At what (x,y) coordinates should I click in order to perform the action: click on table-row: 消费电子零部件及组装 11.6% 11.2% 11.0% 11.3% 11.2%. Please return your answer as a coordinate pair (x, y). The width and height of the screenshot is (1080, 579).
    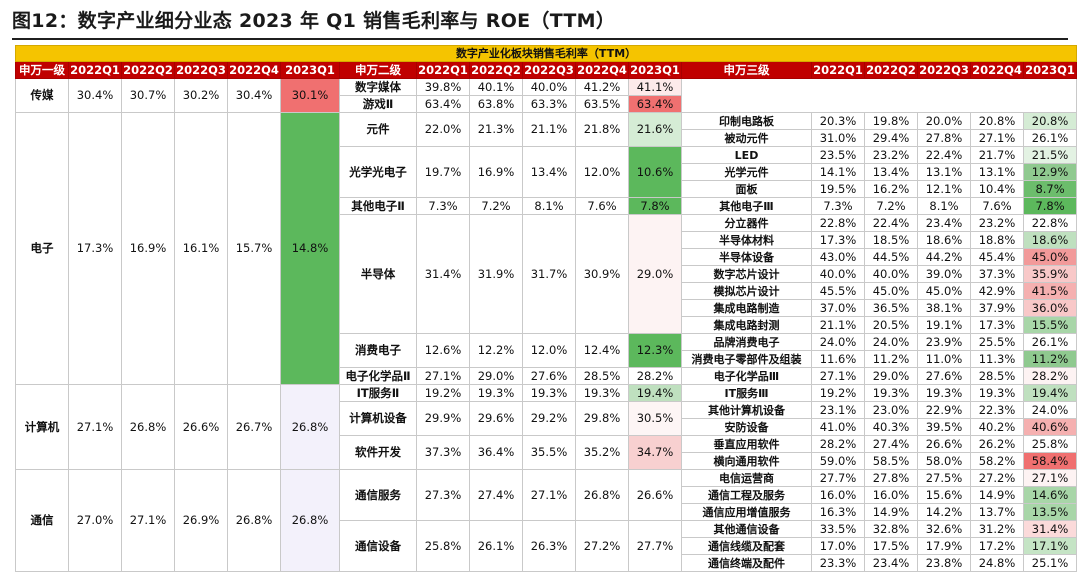
    Looking at the image, I should click on (547, 359).